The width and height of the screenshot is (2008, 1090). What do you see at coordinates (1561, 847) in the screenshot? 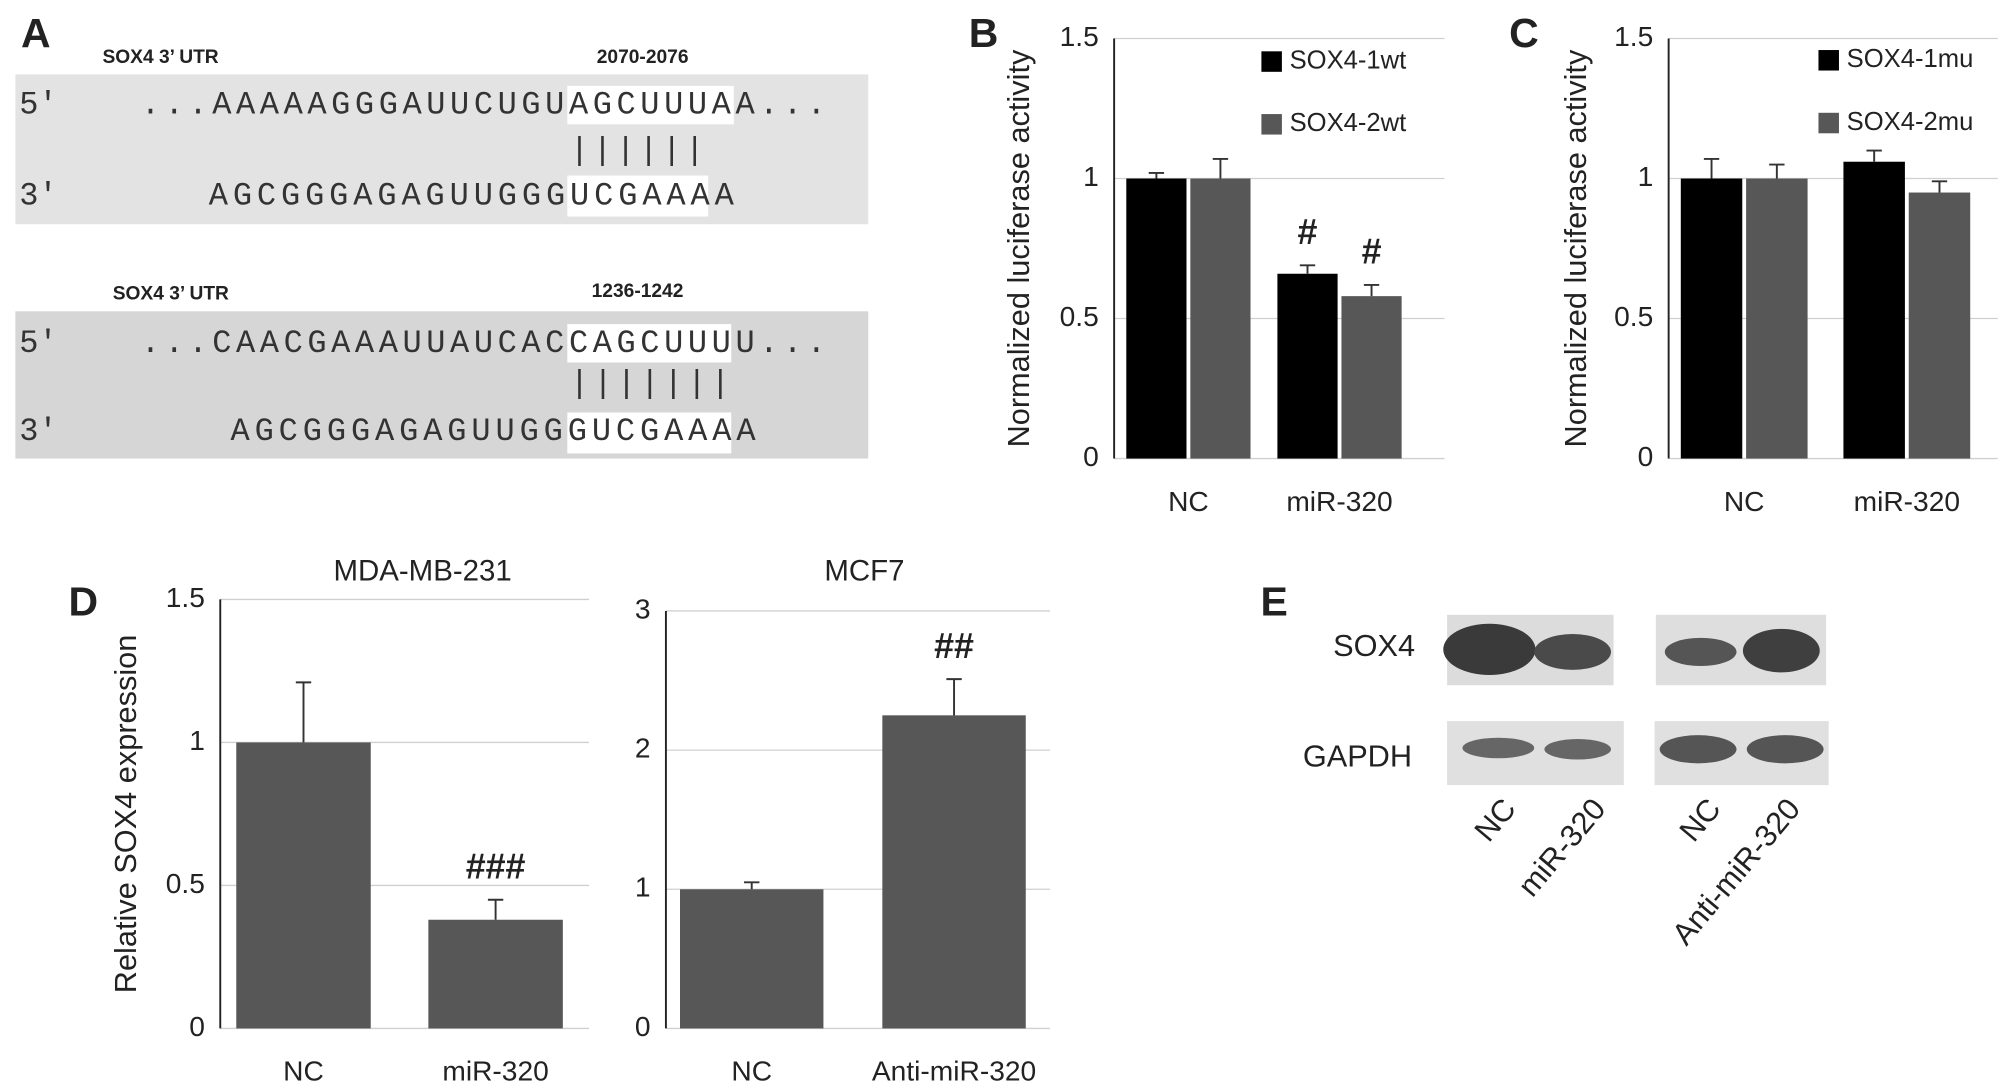
I see `lane-label: miR-320` at bounding box center [1561, 847].